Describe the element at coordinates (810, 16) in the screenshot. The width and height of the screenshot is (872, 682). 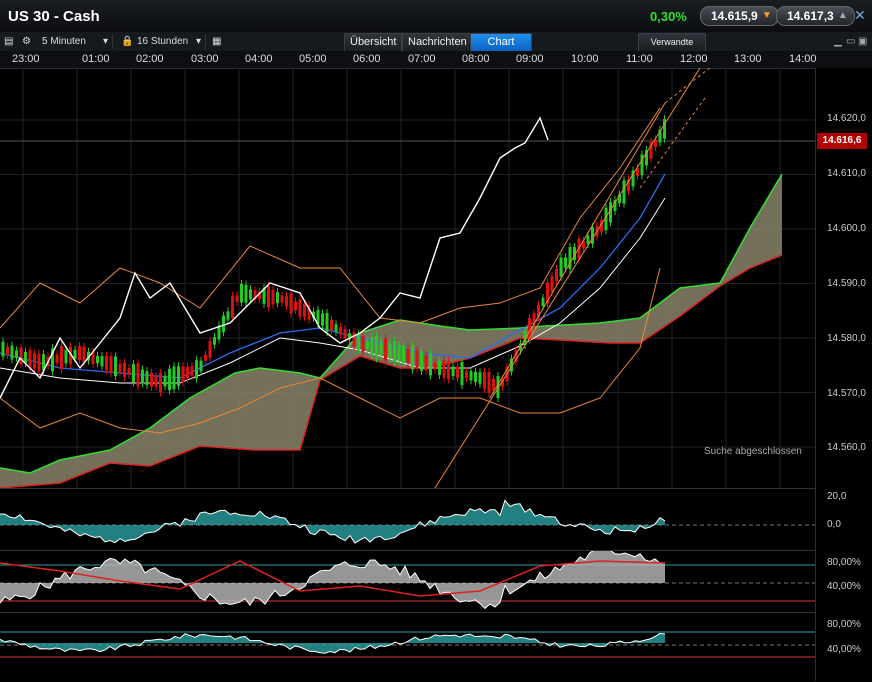
I see `ask-price: 14.617,3` at that location.